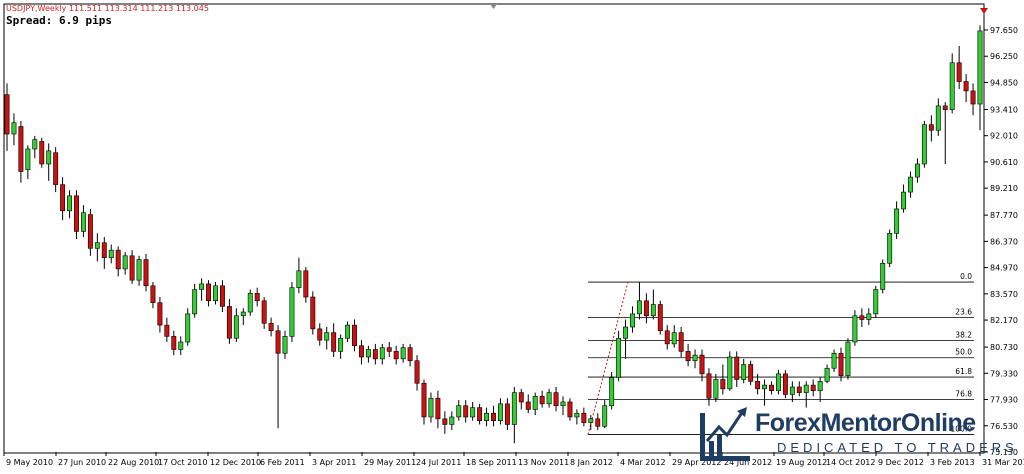 This screenshot has width=1024, height=474. What do you see at coordinates (493, 6) in the screenshot?
I see `scroll-marker-icon` at bounding box center [493, 6].